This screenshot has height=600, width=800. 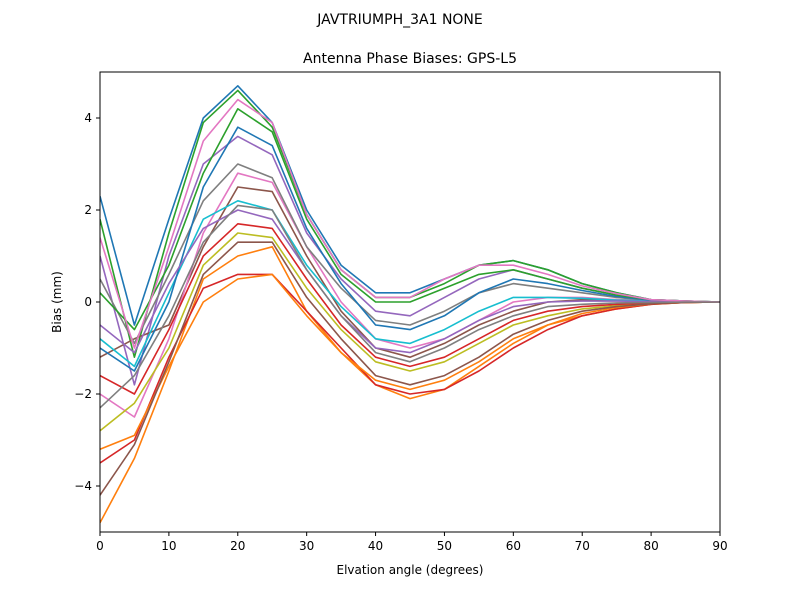 I want to click on figure-suptitle: JAVTRIUMPH_3A1 NONE, so click(x=399, y=20).